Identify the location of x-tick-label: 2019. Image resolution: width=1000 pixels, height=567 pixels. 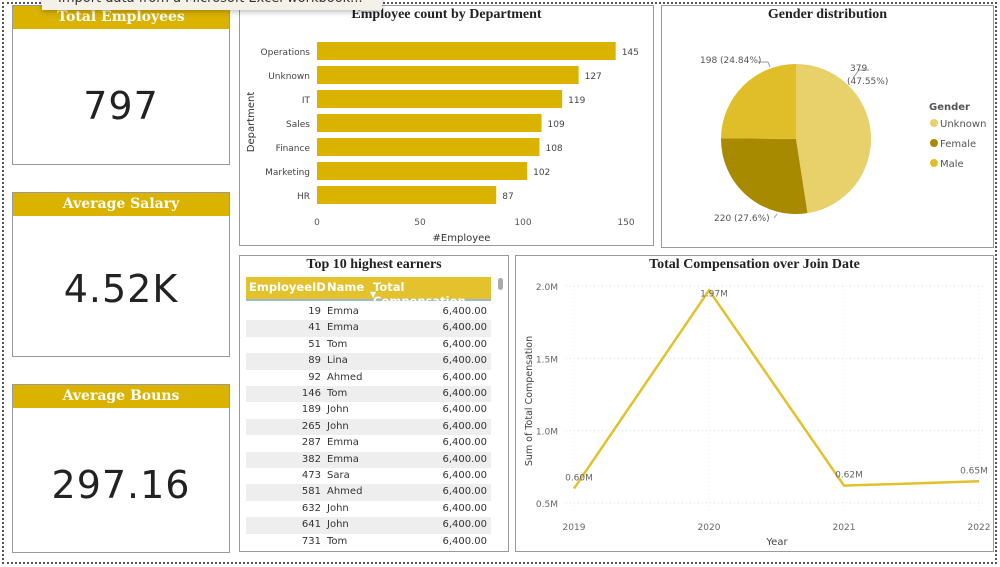
(574, 528).